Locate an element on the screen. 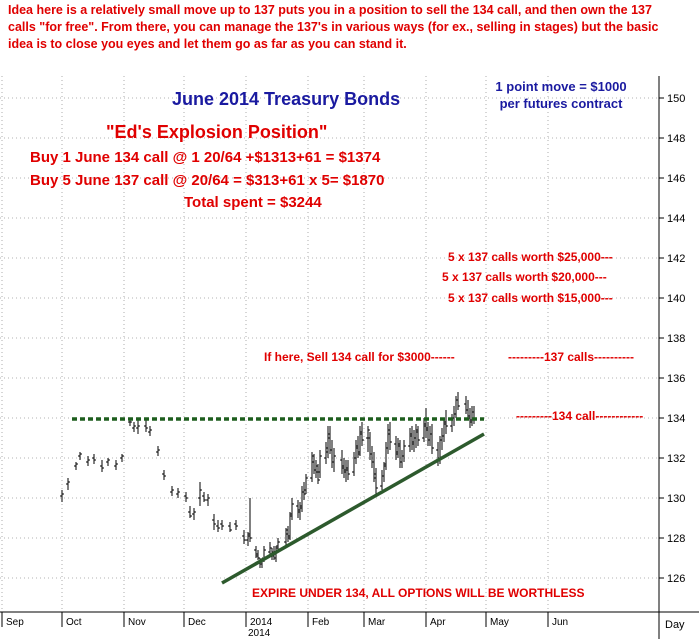 The image size is (699, 639). y-tick-label: 146 is located at coordinates (676, 179).